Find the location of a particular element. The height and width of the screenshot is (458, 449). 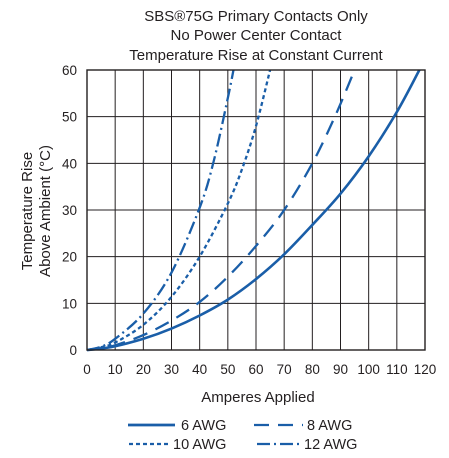

x-tick-label: 30 is located at coordinates (171, 369).